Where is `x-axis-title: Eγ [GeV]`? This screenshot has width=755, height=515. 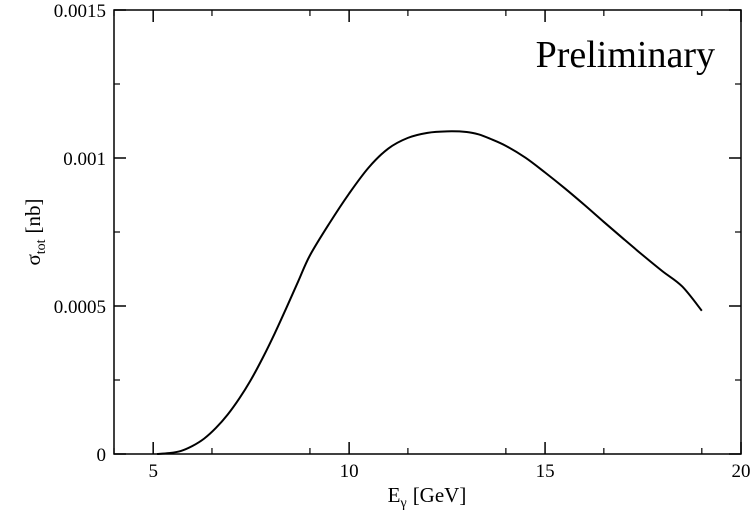
x-axis-title: Eγ [GeV] is located at coordinates (427, 497).